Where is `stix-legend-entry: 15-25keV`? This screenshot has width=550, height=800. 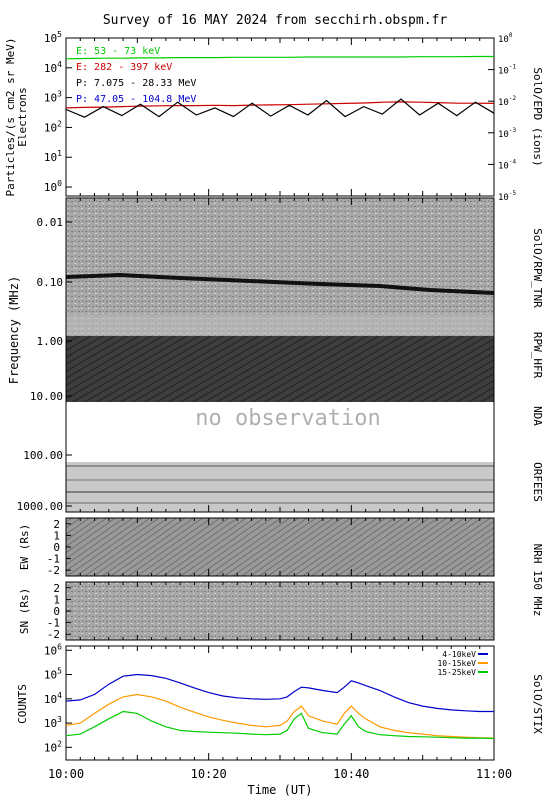 stix-legend-entry: 15-25keV is located at coordinates (456, 672).